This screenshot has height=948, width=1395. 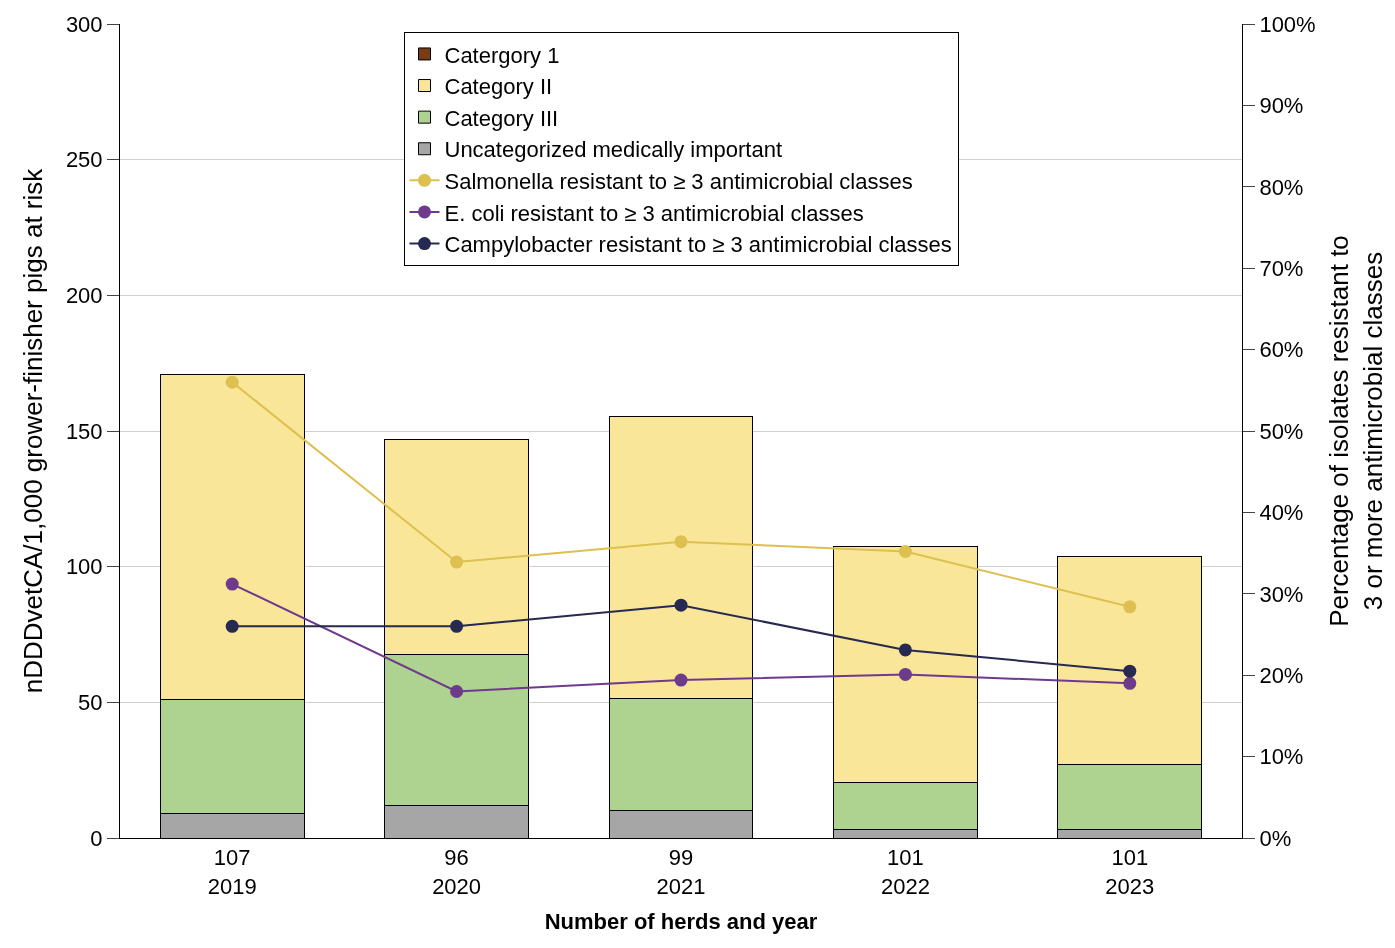 I want to click on y-tick-label: 0, so click(x=96, y=838).